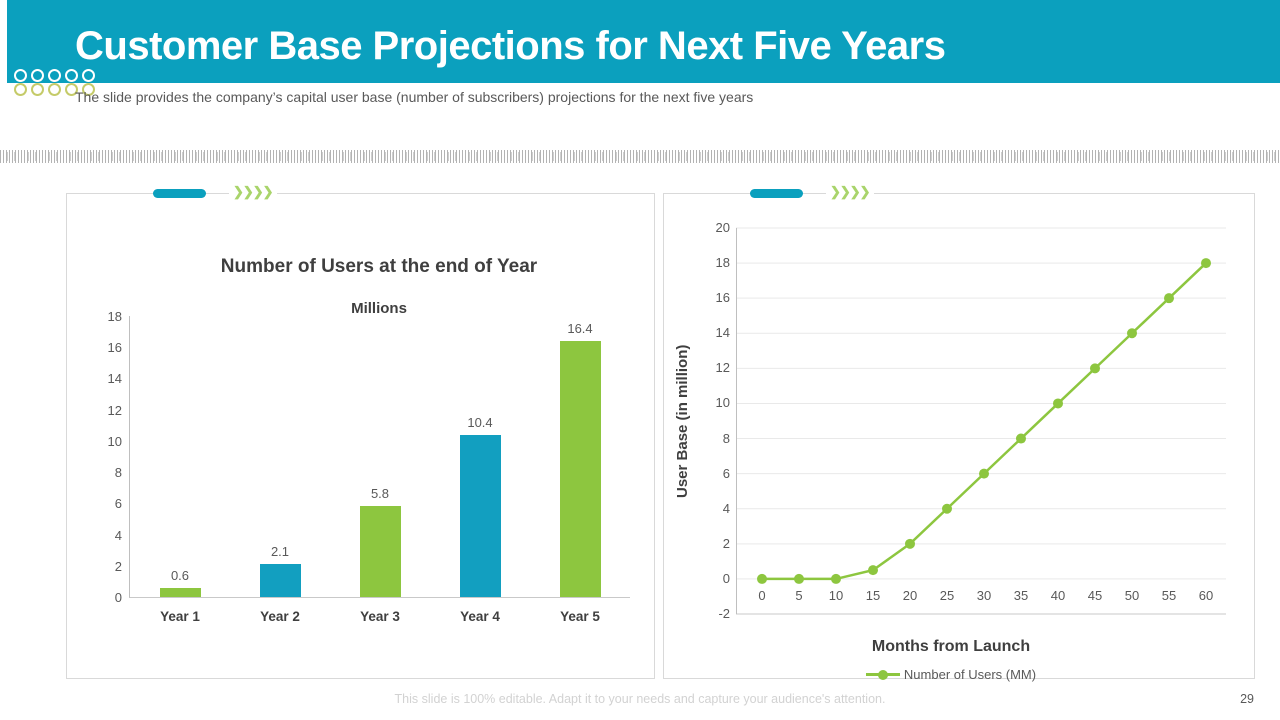  Describe the element at coordinates (726, 438) in the screenshot. I see `line-y-tick-label: 8` at that location.